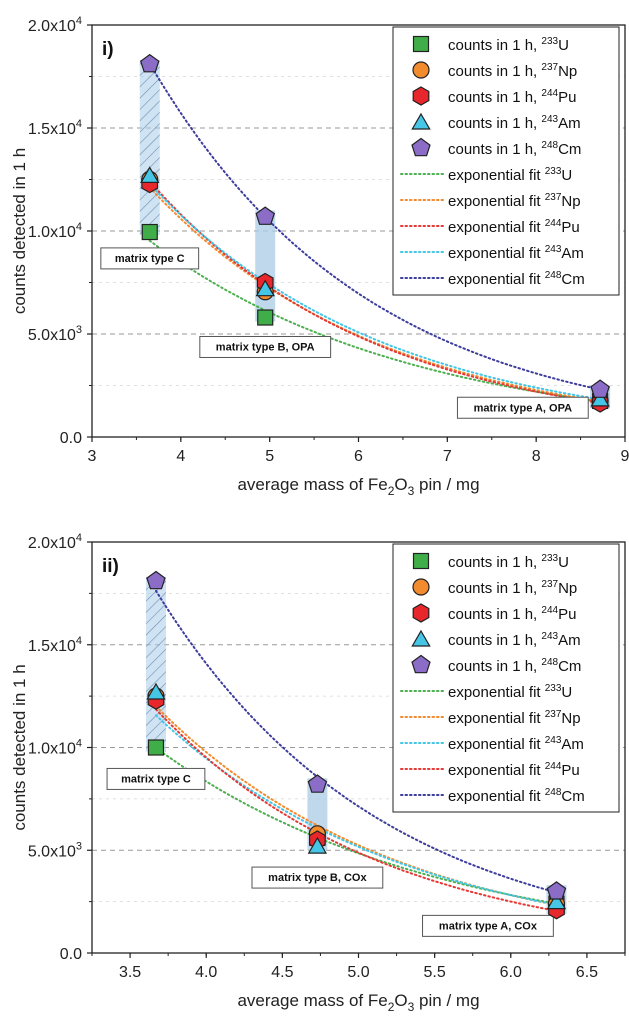  Describe the element at coordinates (511, 972) in the screenshot. I see `x-tick-label: 6.0` at that location.